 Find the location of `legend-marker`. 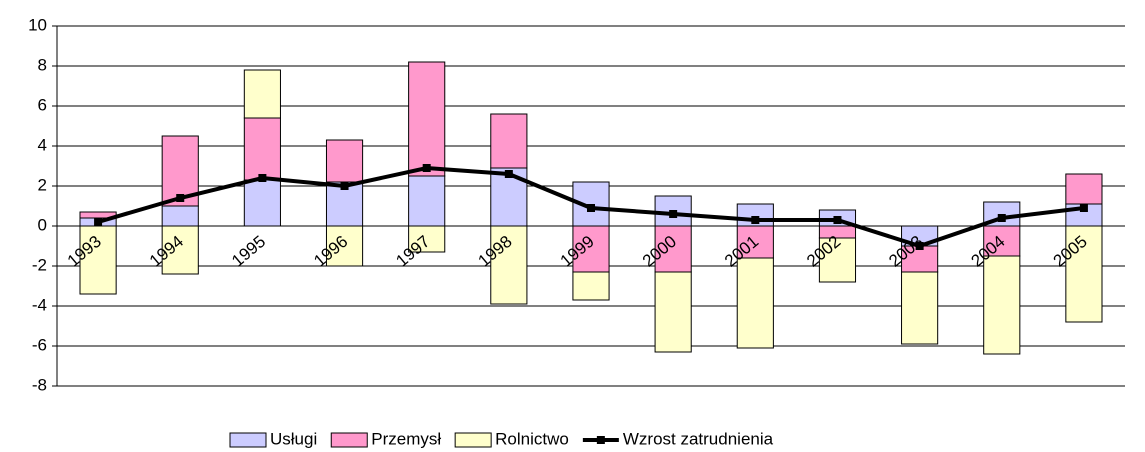

legend-marker is located at coordinates (600, 440).